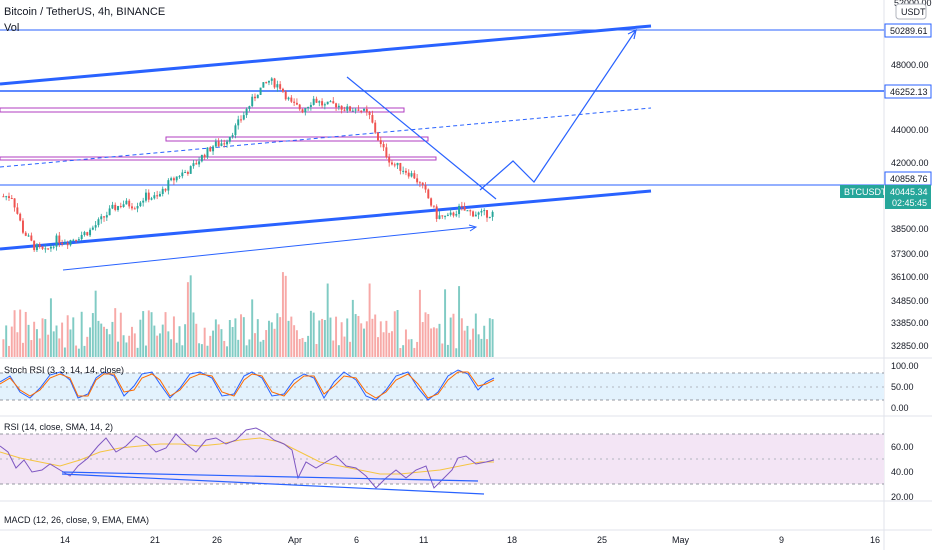  Describe the element at coordinates (356, 540) in the screenshot. I see `time-label: 6` at that location.